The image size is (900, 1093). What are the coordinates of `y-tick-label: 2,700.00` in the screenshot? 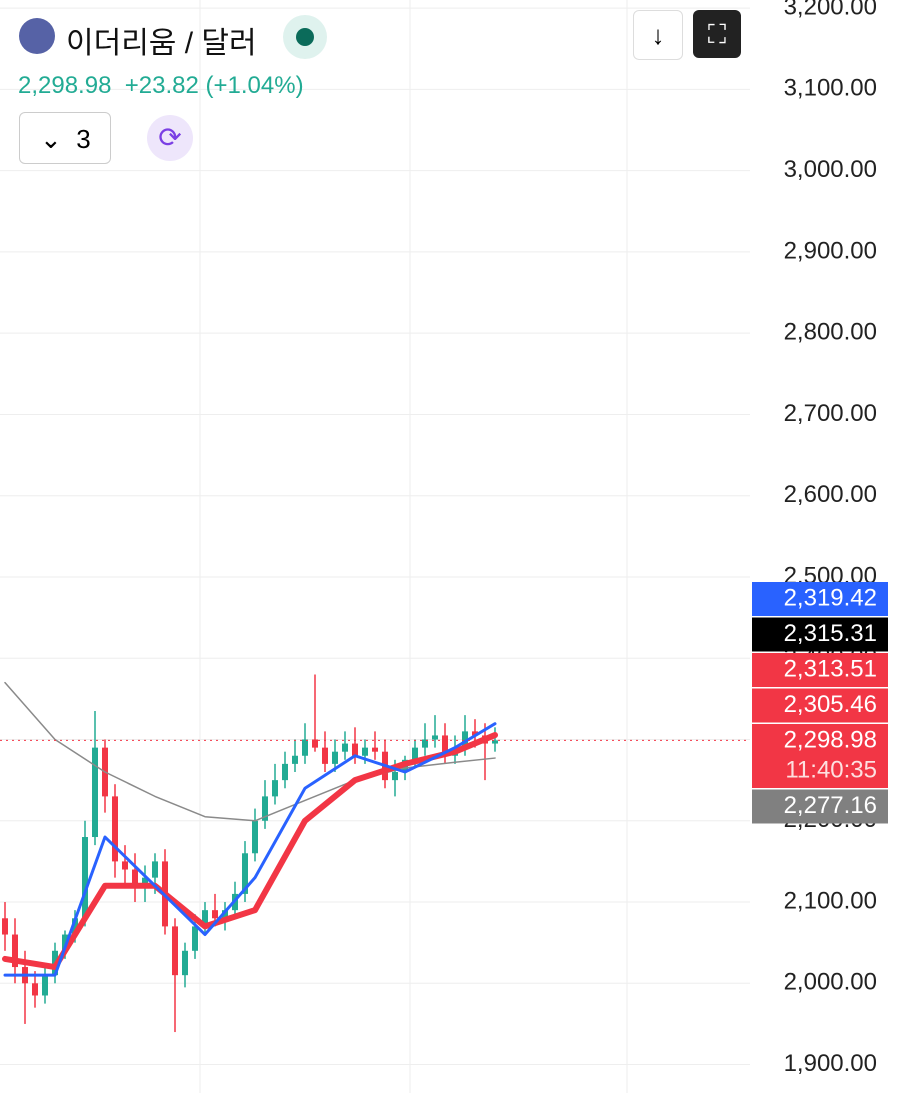 It's located at (830, 413).